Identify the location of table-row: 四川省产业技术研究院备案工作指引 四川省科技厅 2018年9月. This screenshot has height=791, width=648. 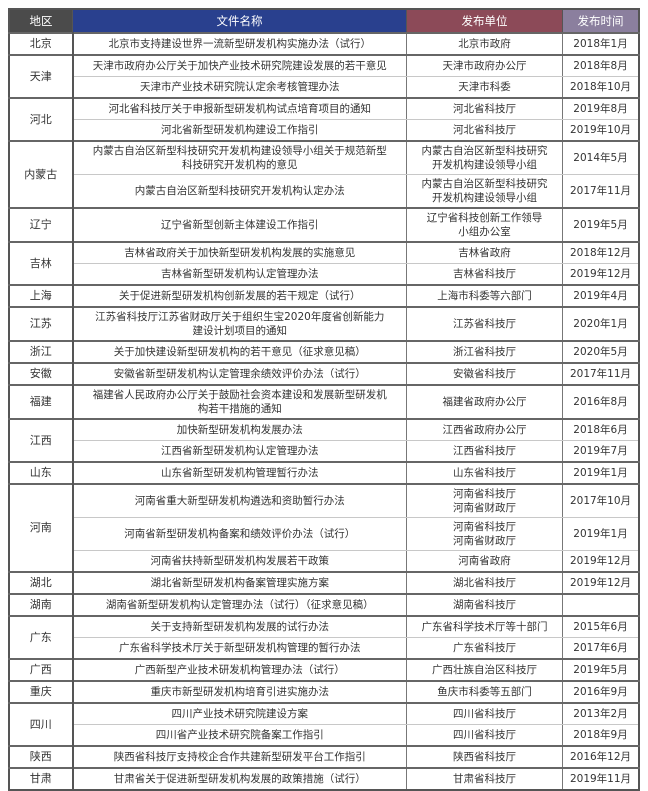
(324, 735).